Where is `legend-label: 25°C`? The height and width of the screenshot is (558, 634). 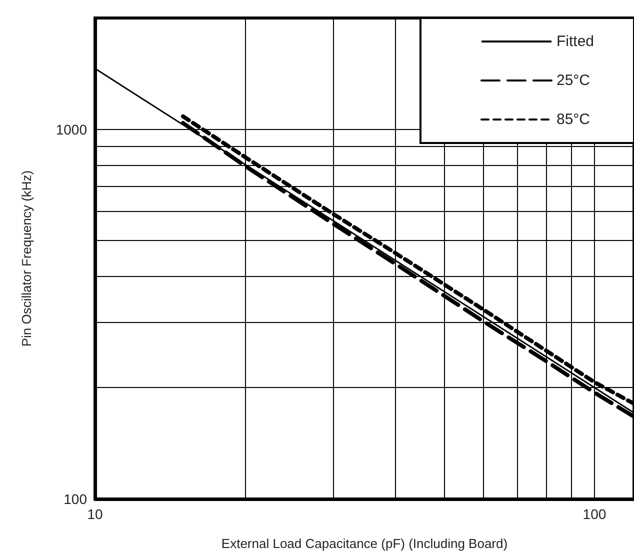
legend-label: 25°C is located at coordinates (573, 80).